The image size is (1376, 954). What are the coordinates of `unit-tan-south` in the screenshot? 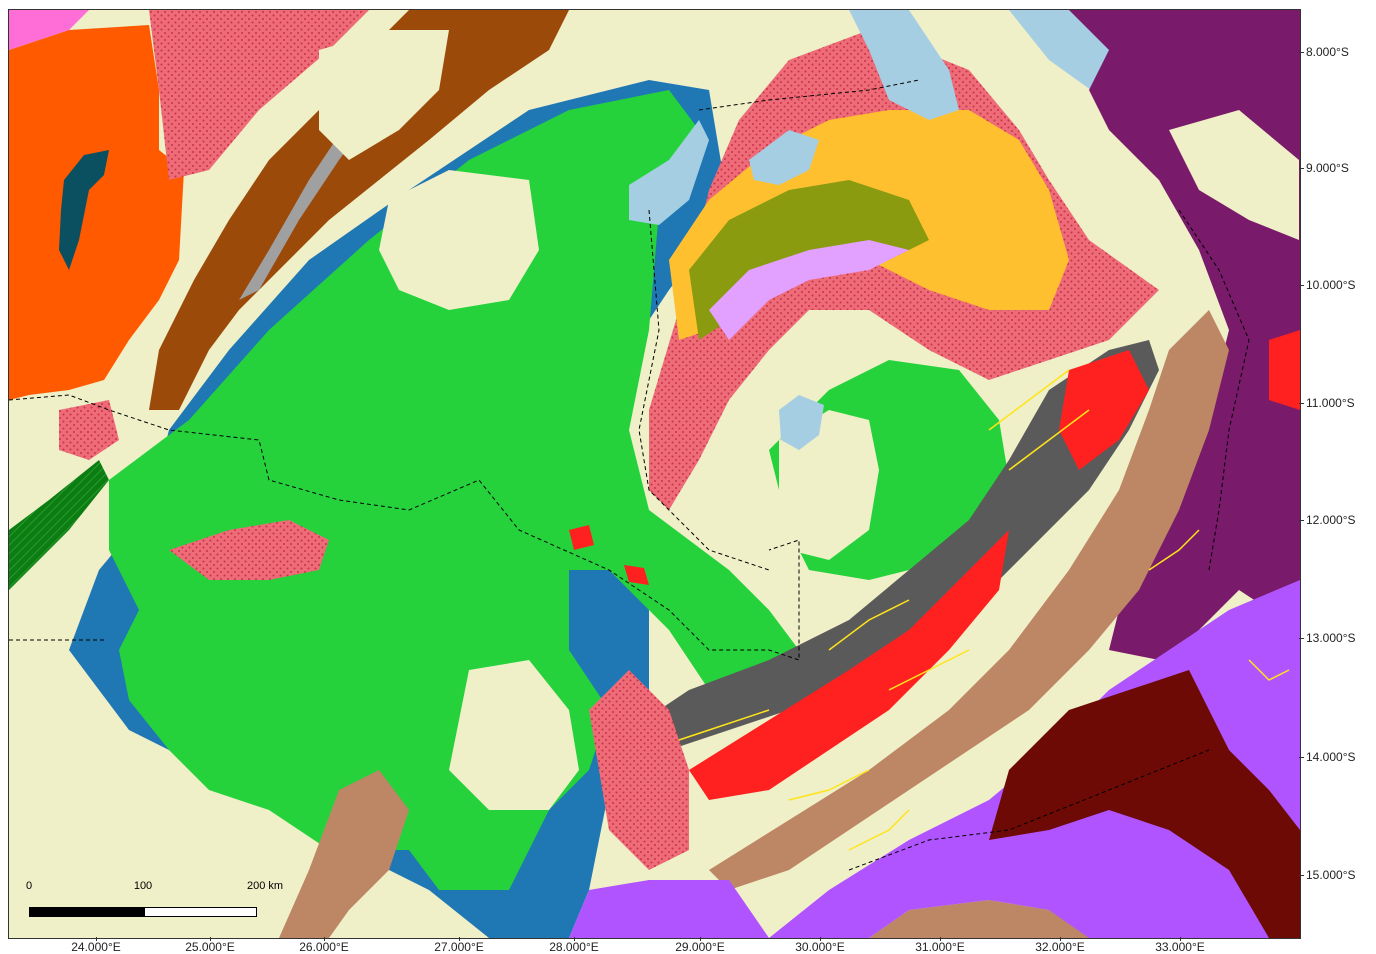 It's located at (984, 919).